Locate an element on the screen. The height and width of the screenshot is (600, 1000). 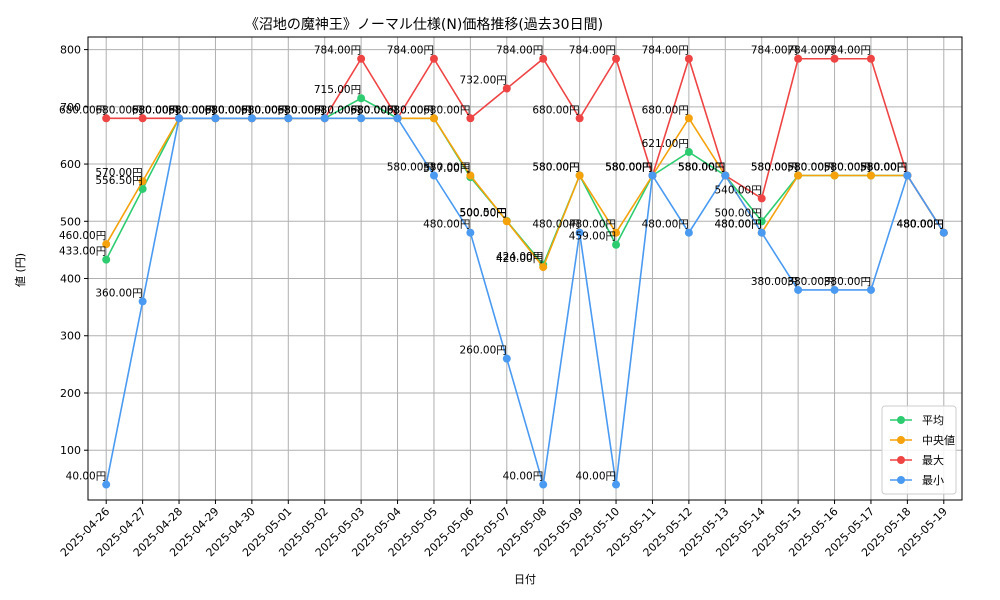
data-label: 715.00円 is located at coordinates (337, 90).